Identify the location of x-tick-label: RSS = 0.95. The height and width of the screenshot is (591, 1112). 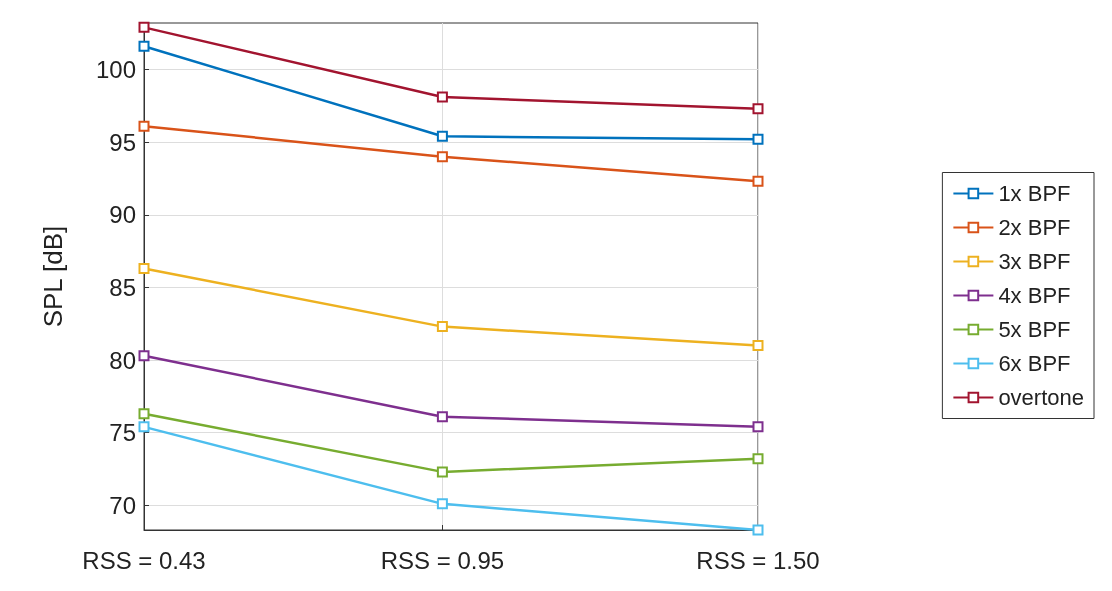
(442, 560).